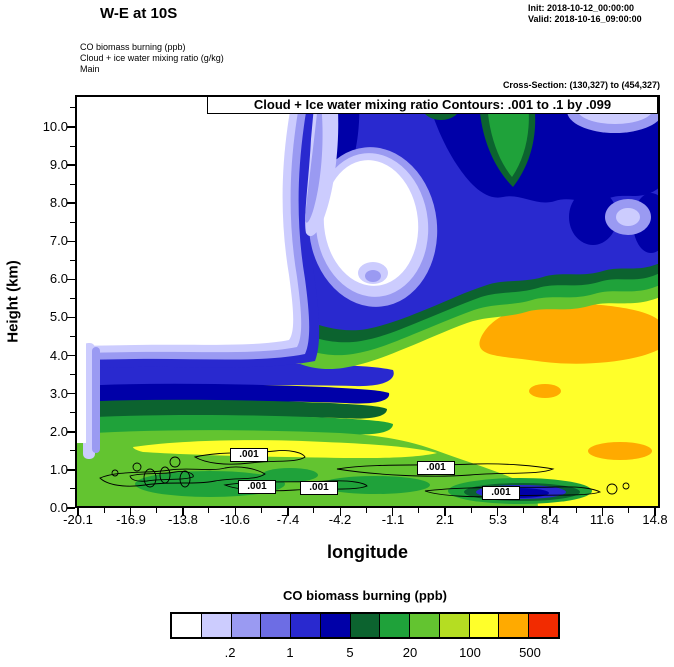 The image size is (674, 667). I want to click on x-tick-label: -20.1, so click(78, 519).